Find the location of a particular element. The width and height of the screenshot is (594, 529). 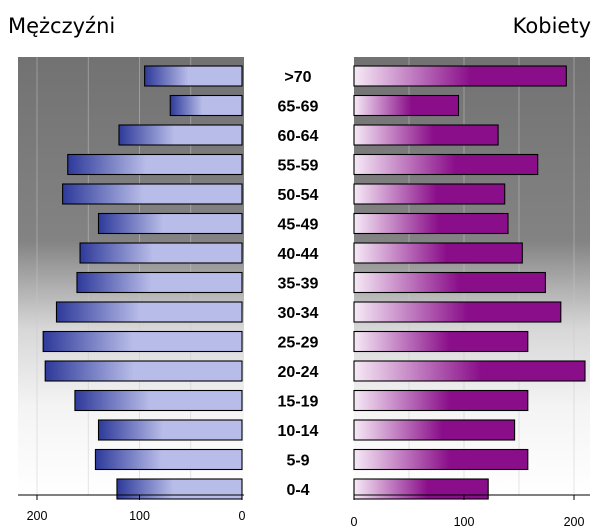

category-label: 20-24 is located at coordinates (298, 372).